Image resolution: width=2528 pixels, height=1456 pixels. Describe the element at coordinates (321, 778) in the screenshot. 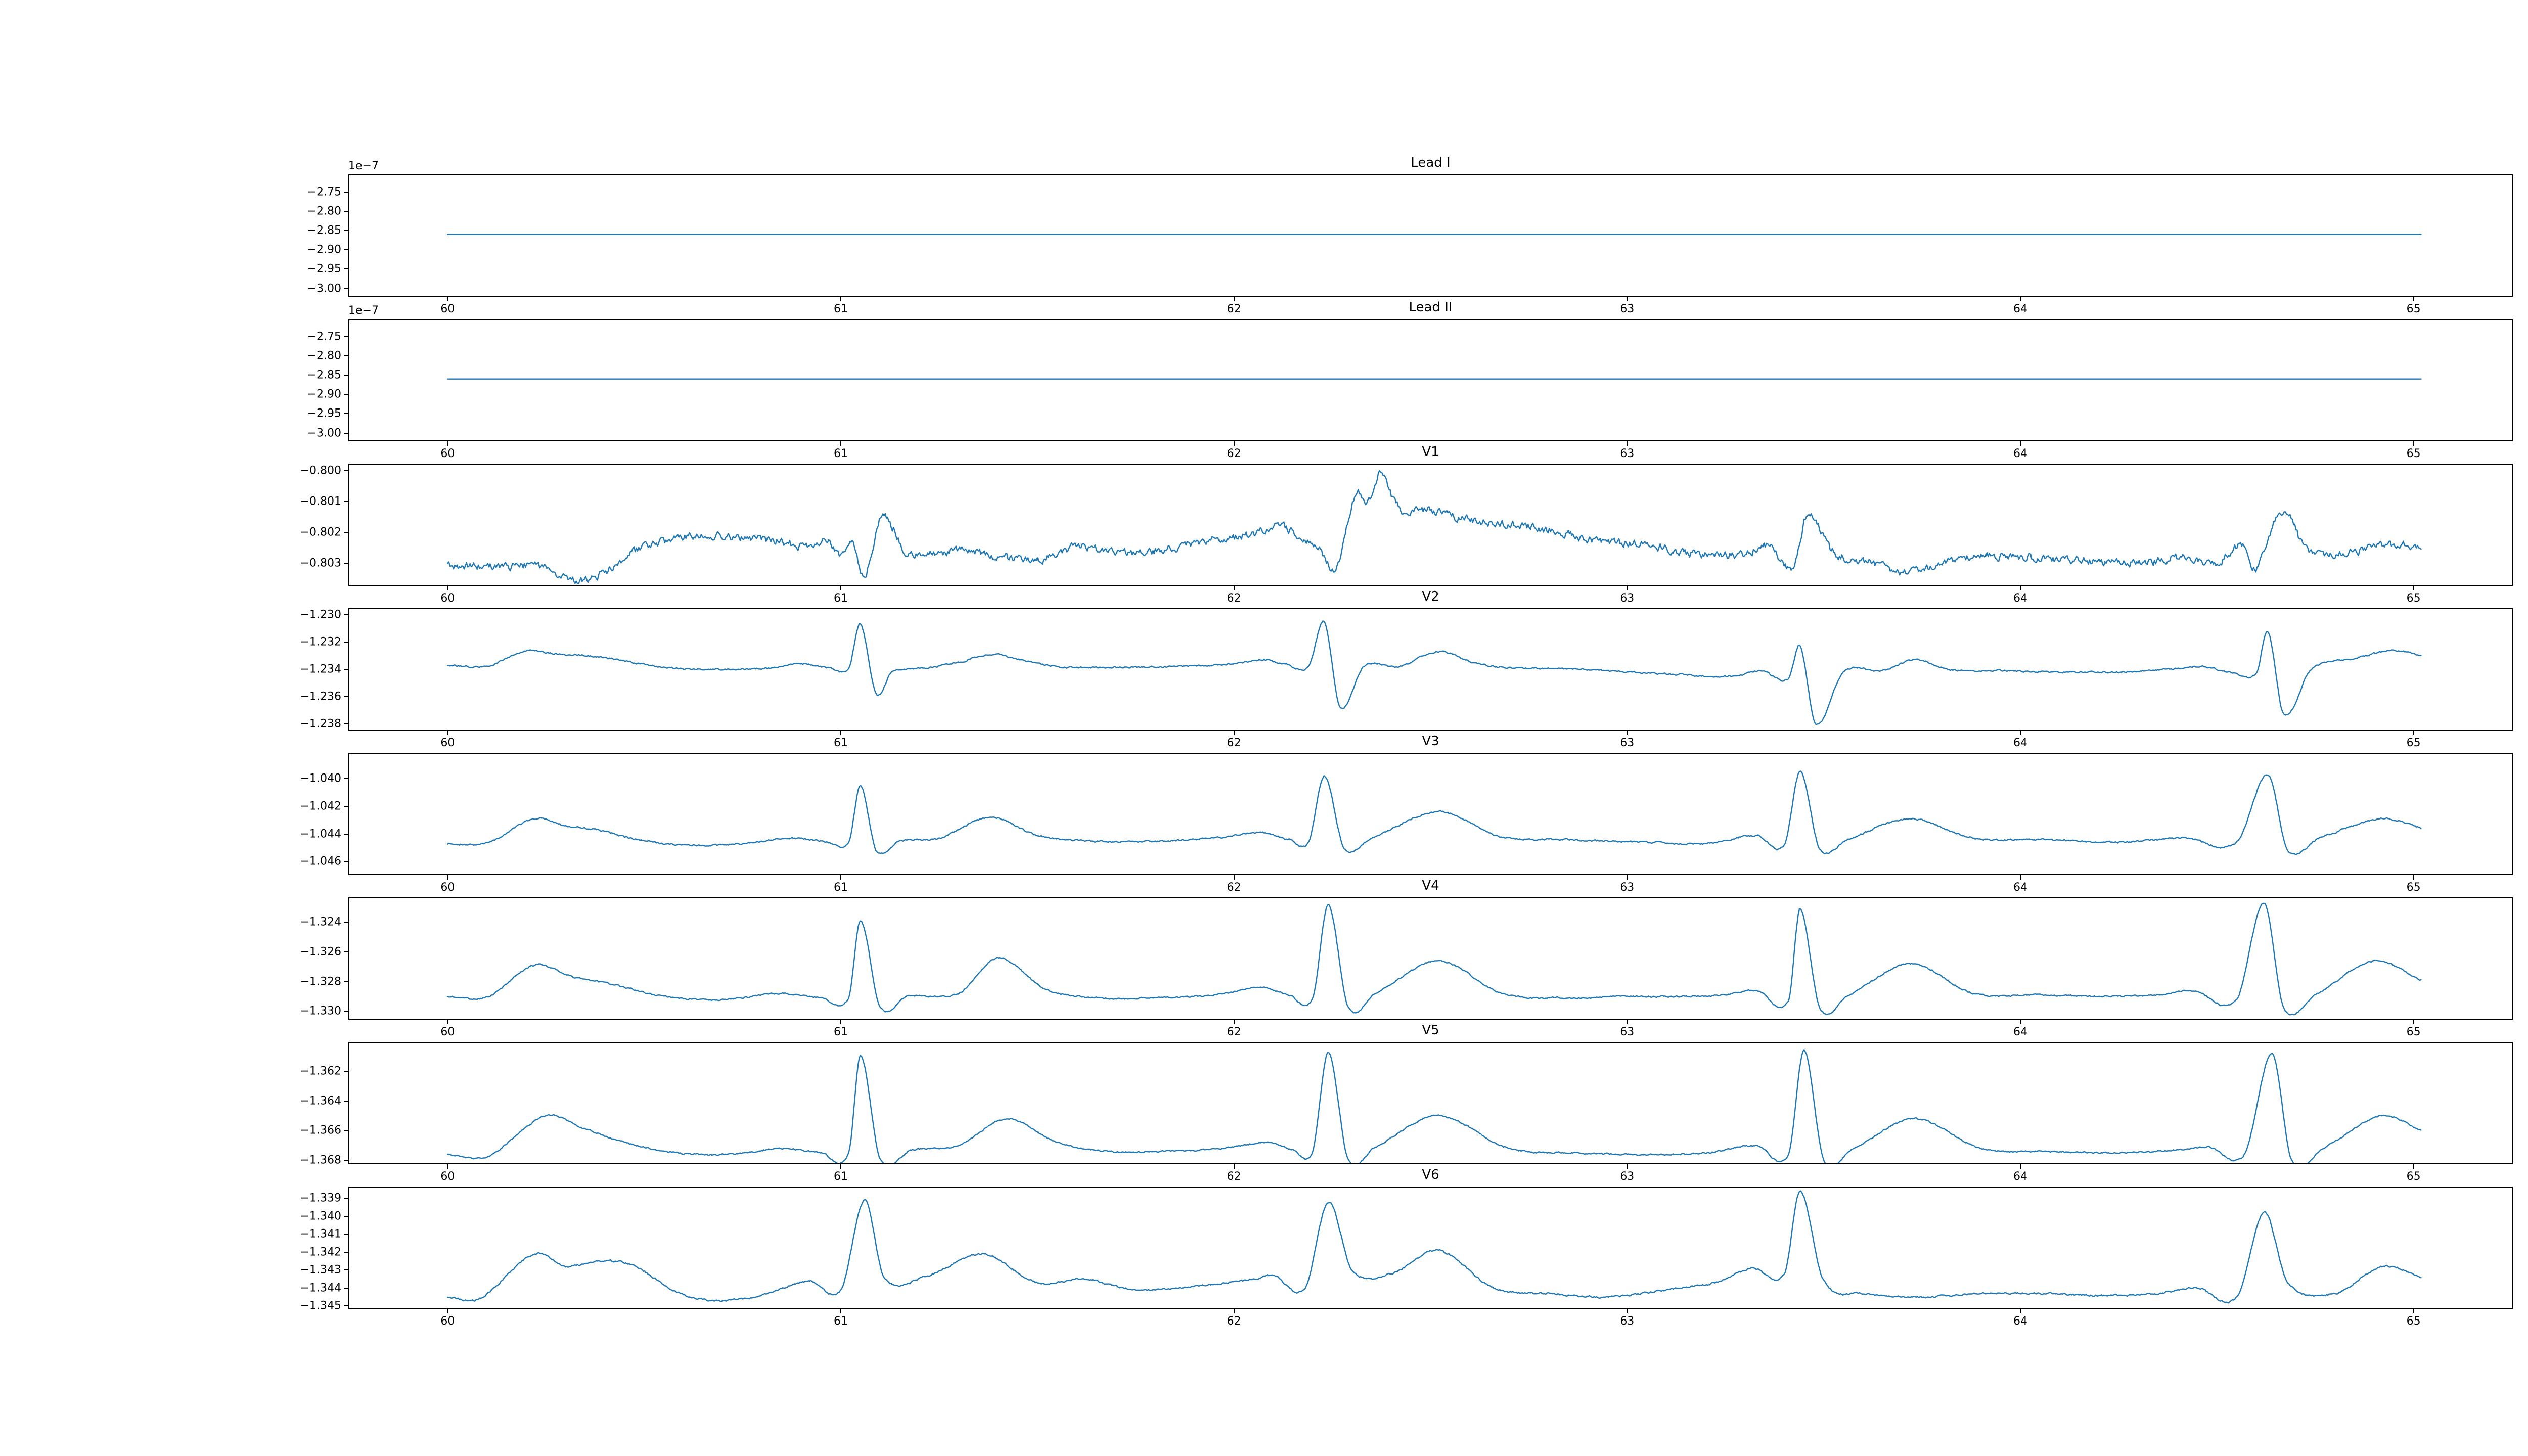

I see `y-tick-label: −1.040` at that location.